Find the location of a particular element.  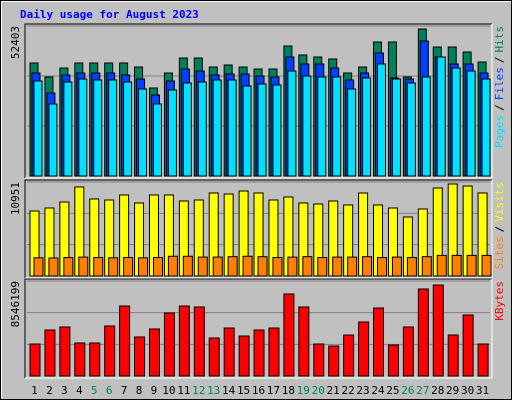

x-tick-label: 20 is located at coordinates (318, 390).